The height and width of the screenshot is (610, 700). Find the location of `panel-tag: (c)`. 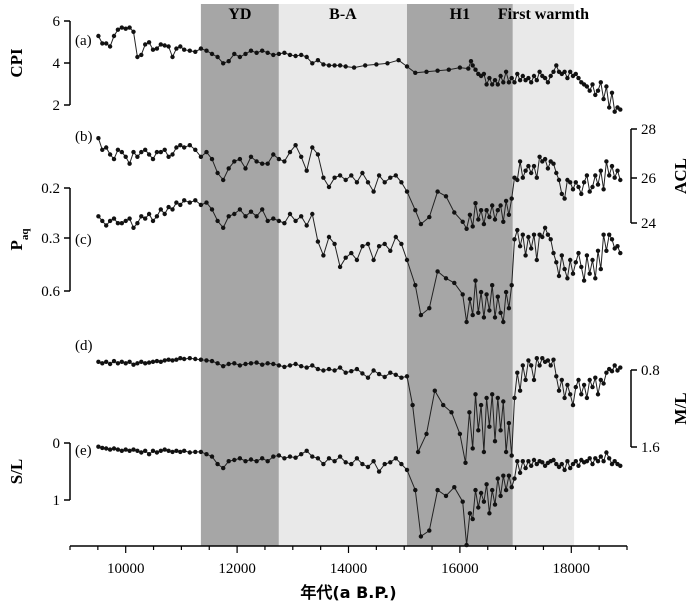

panel-tag: (c) is located at coordinates (83, 240).